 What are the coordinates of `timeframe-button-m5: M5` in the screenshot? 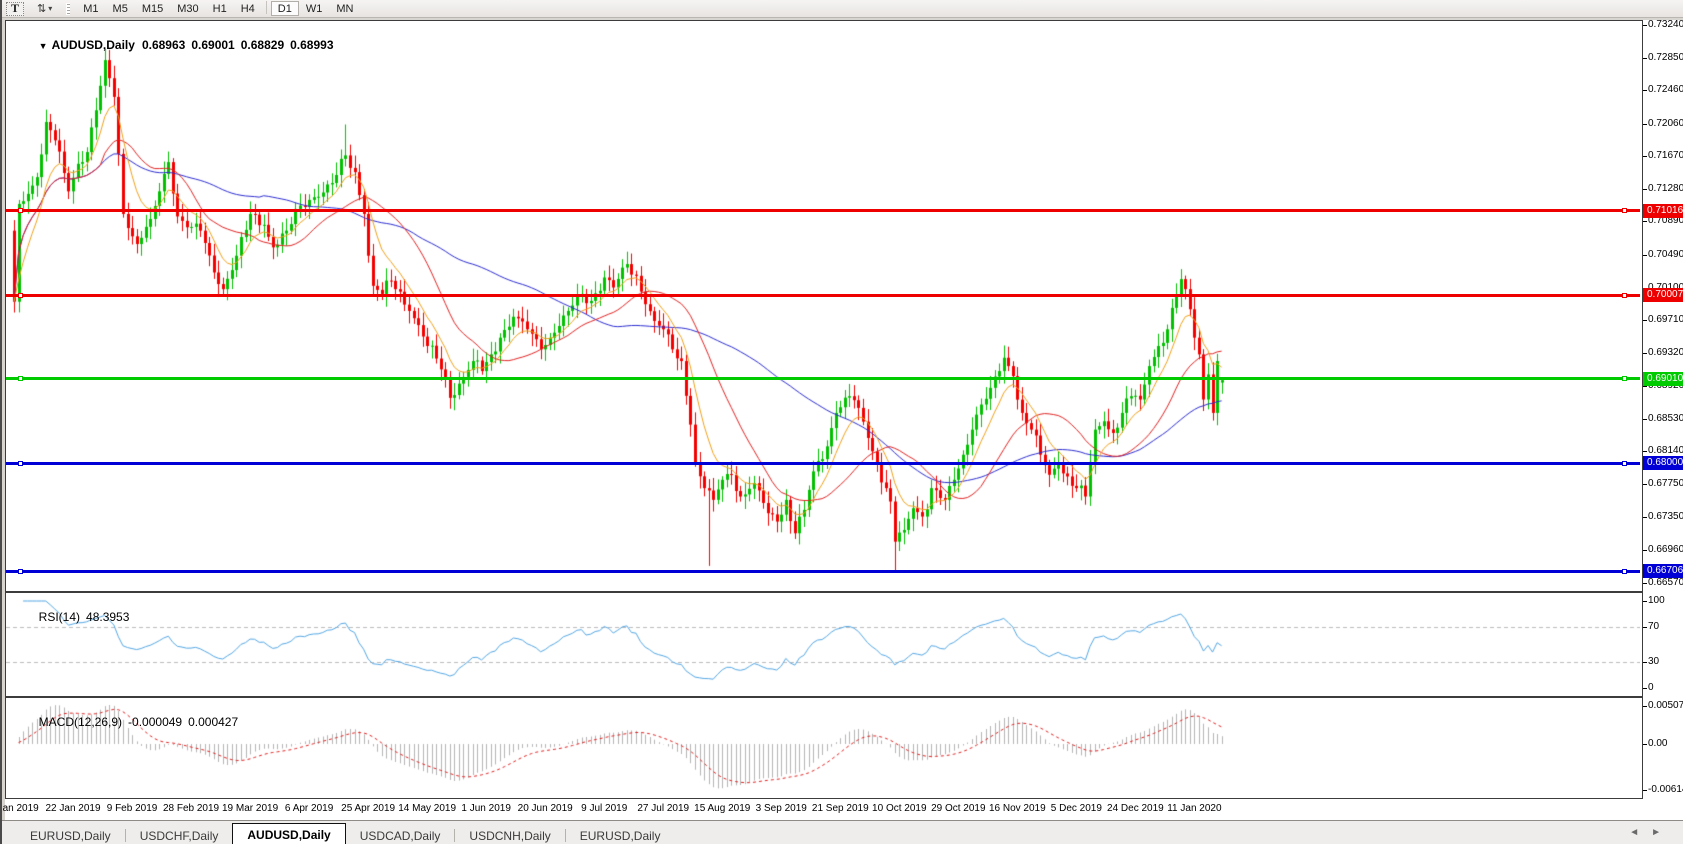 It's located at (120, 8).